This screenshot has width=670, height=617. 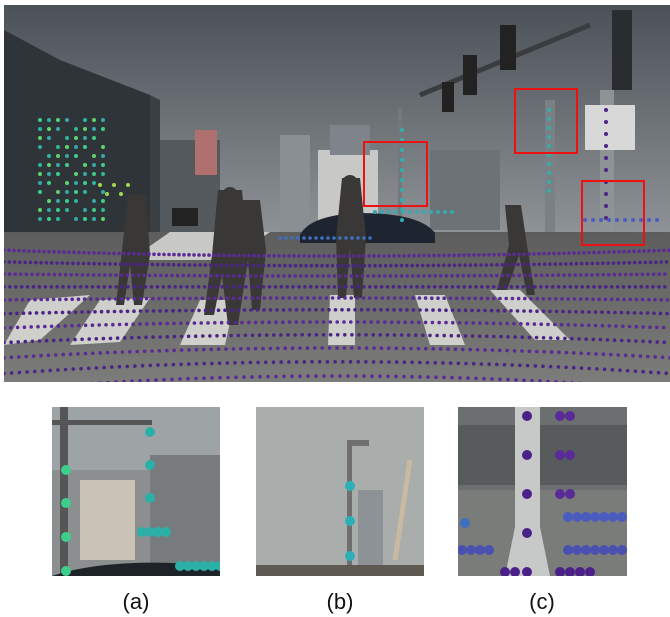 What do you see at coordinates (550, 167) in the screenshot?
I see `pole` at bounding box center [550, 167].